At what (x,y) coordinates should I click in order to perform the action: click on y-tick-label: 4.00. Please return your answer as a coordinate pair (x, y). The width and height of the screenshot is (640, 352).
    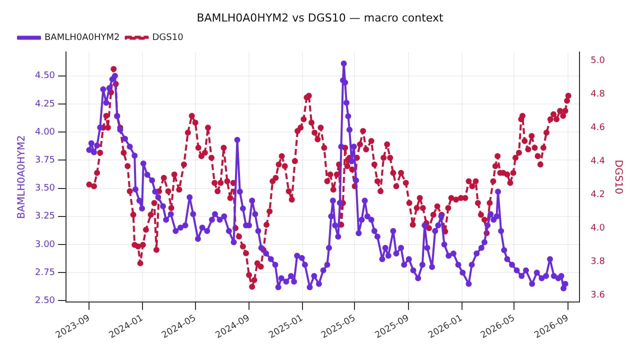
    Looking at the image, I should click on (45, 132).